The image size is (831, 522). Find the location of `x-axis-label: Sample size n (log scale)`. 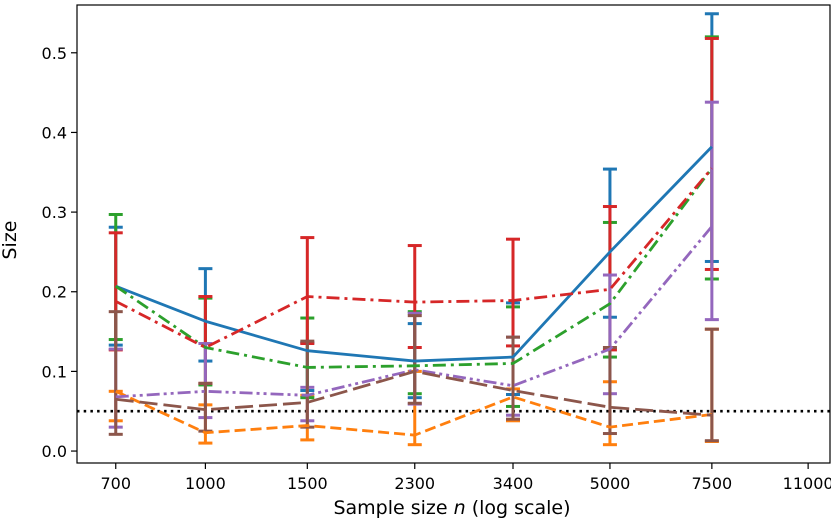

x-axis-label: Sample size n (log scale) is located at coordinates (451, 508).